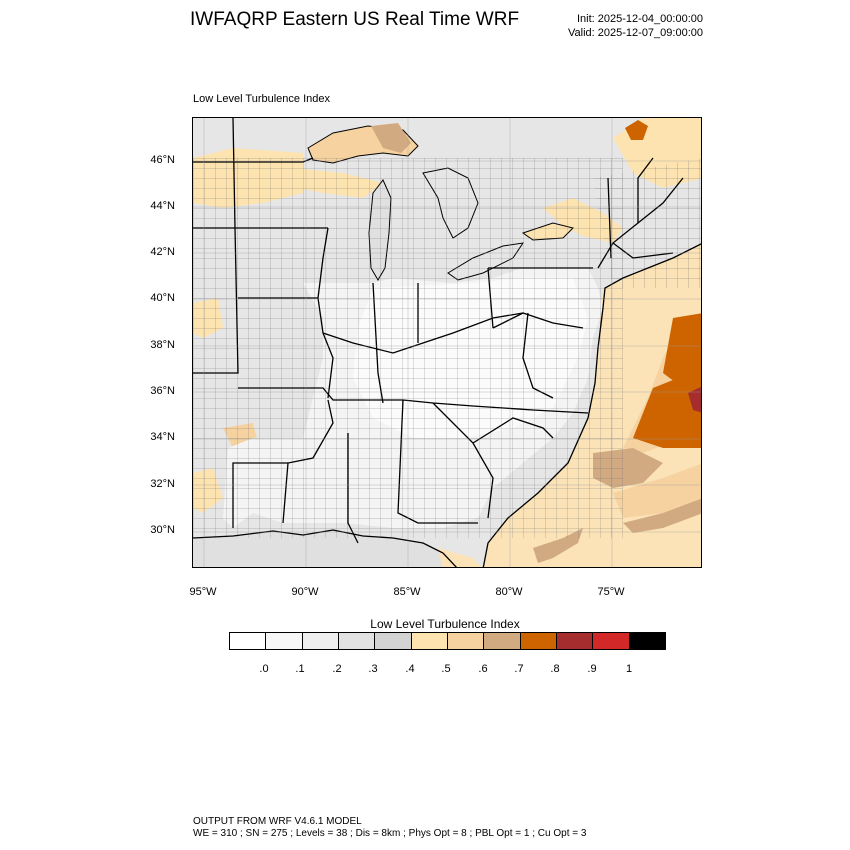 Image resolution: width=850 pixels, height=850 pixels. What do you see at coordinates (446, 669) in the screenshot?
I see `colorbar-tick: .5` at bounding box center [446, 669].